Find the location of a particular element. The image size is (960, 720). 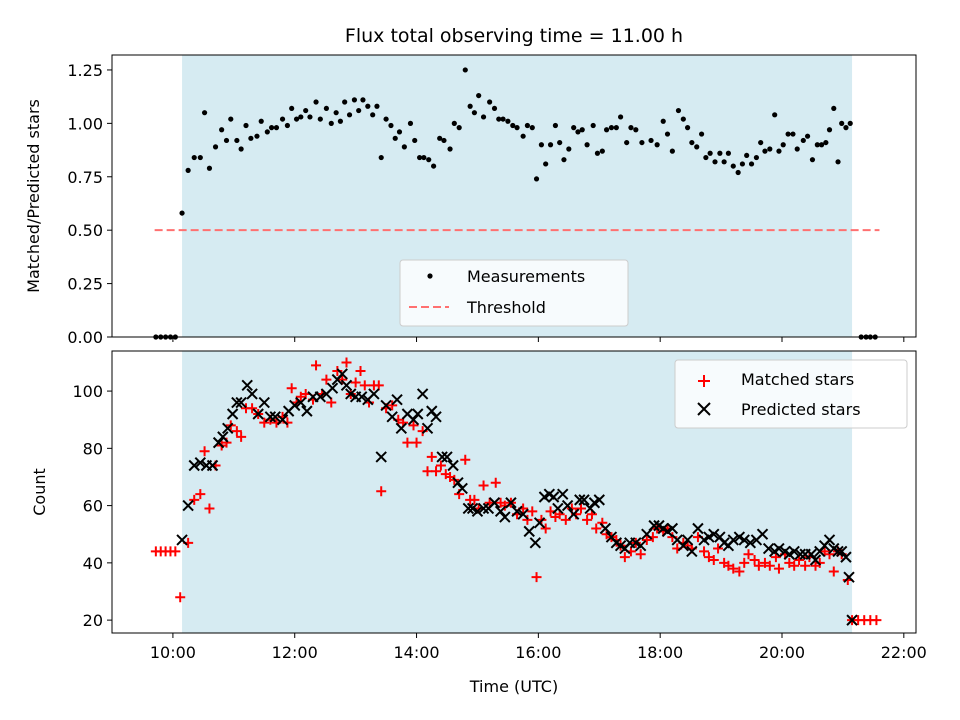

y-axis-label: Count is located at coordinates (39, 492).